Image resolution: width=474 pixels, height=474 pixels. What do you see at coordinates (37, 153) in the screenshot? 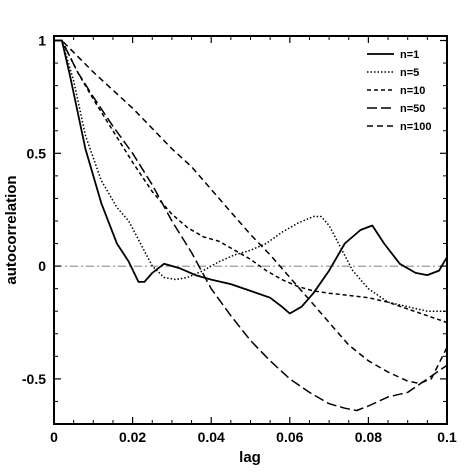
I see `y-tick-label: 0.5` at bounding box center [37, 153].